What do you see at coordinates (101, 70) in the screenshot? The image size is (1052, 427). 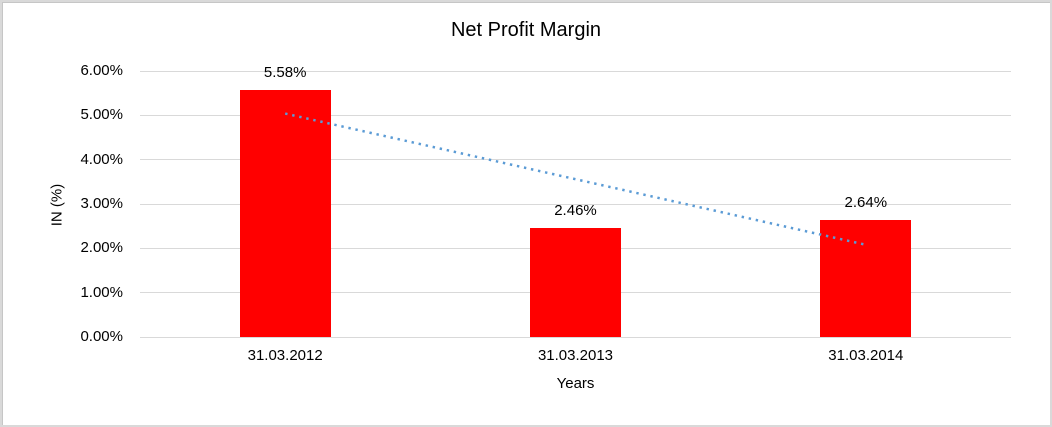 I see `y-tick-label: 6.00%` at bounding box center [101, 70].